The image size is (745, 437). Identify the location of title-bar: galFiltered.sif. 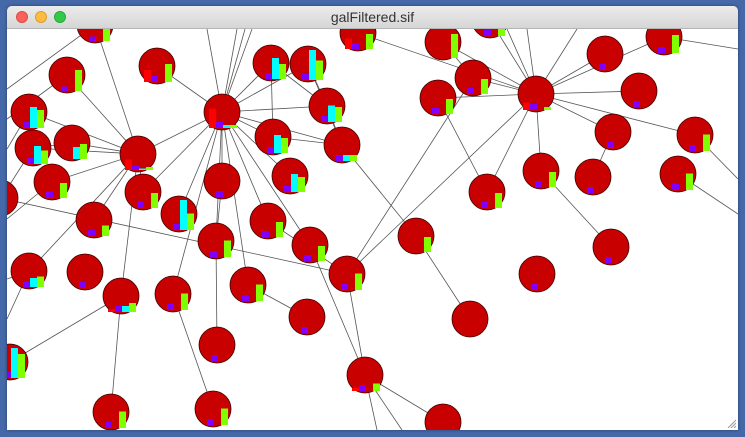
(372, 17).